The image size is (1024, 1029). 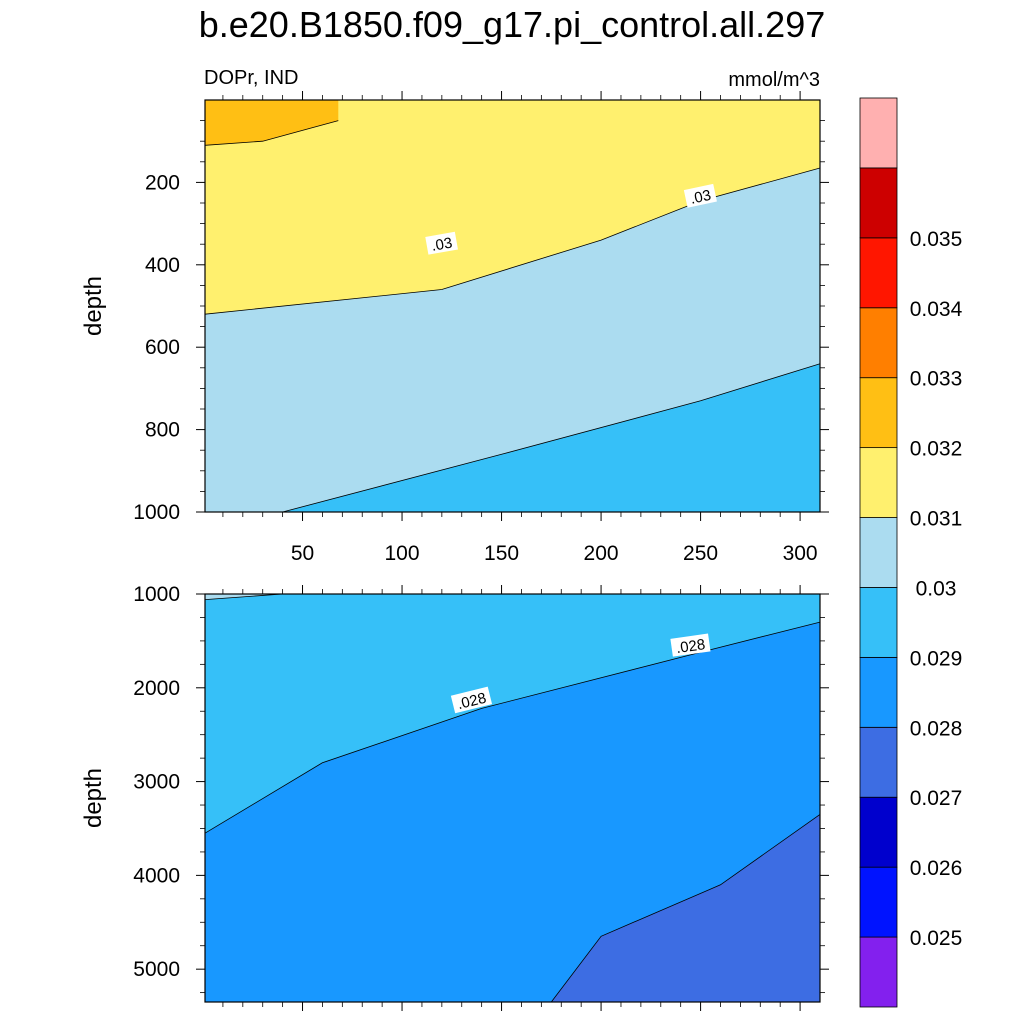 I want to click on x-tick-label: 300, so click(x=800, y=553).